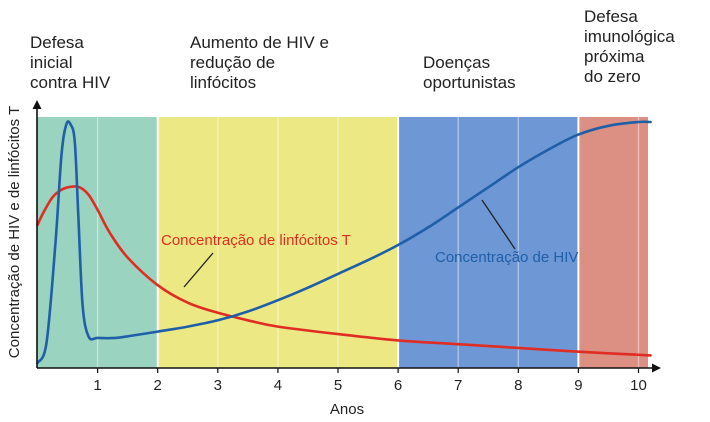 The height and width of the screenshot is (422, 710). Describe the element at coordinates (97, 385) in the screenshot. I see `x-tick-label: 1` at that location.